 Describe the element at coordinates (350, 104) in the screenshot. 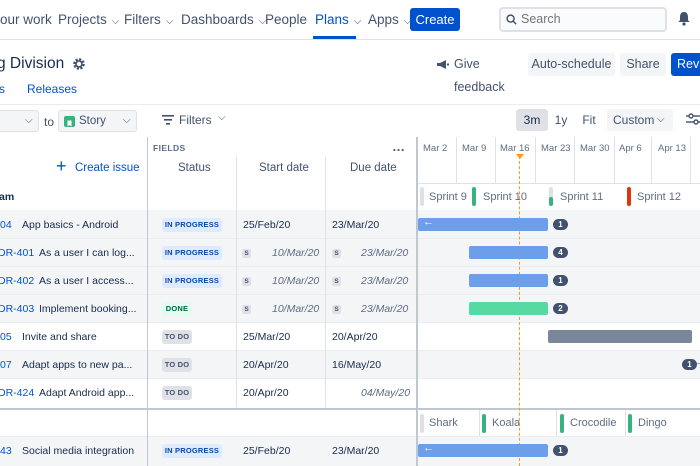

I see `tabs-divider` at that location.